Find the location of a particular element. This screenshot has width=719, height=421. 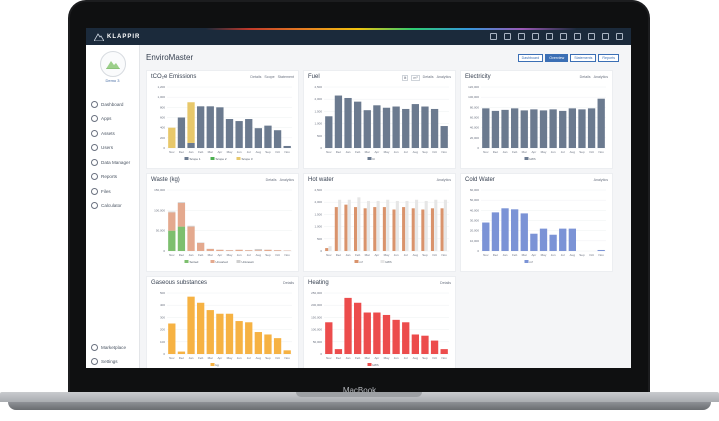

leaf-icon is located at coordinates (507, 36).